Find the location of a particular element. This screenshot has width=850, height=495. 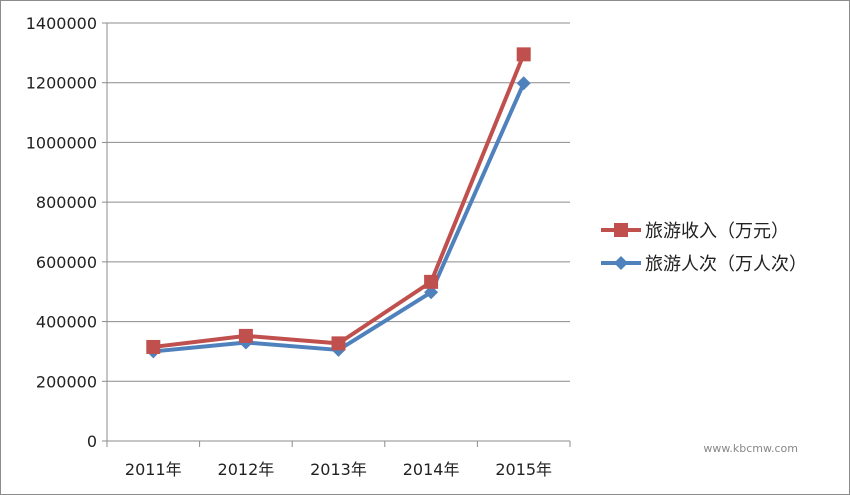

x-tick-label: 2015年 is located at coordinates (523, 469).